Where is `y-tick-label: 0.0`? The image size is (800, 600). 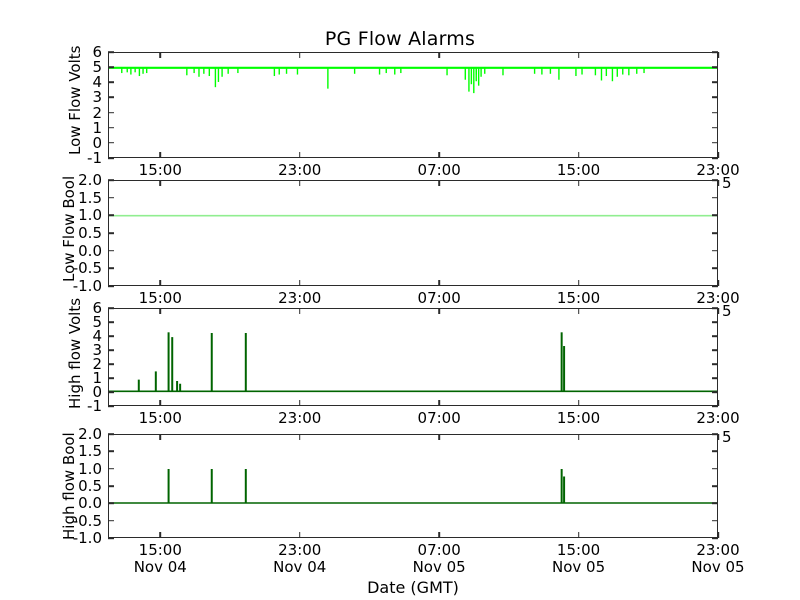 y-tick-label: 0.0 is located at coordinates (90, 503).